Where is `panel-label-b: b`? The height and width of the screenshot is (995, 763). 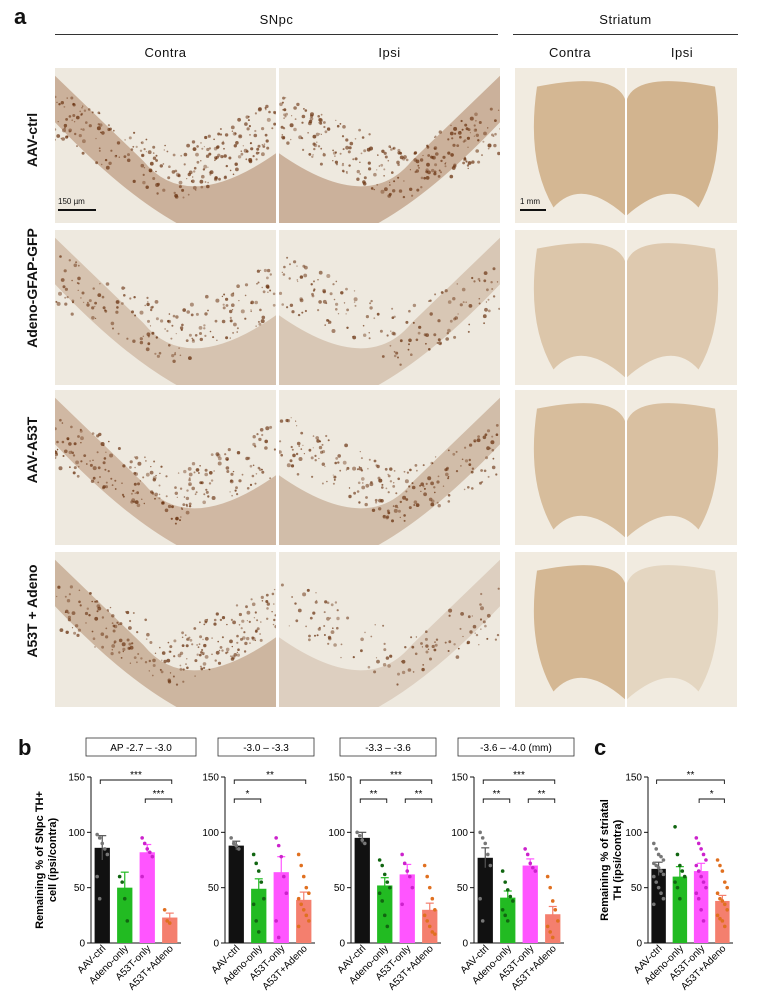 panel-label-b: b is located at coordinates (25, 747).